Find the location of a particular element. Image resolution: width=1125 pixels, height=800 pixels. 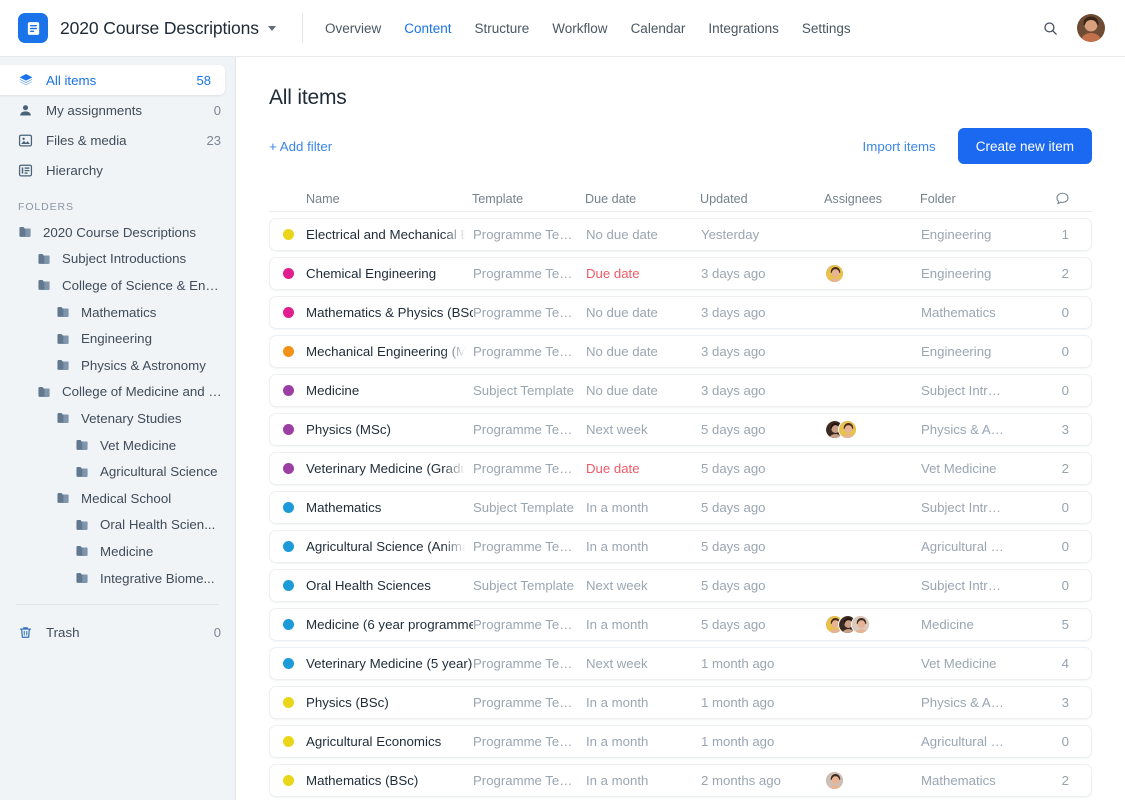

row-name-cell: Agricultural Science (Animal S is located at coordinates (371, 546).